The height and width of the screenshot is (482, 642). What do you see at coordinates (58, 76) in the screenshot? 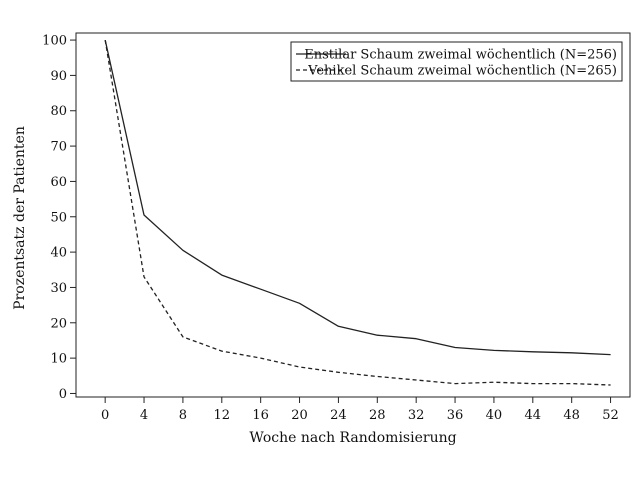
I see `y-tick-label: 90` at bounding box center [58, 76].